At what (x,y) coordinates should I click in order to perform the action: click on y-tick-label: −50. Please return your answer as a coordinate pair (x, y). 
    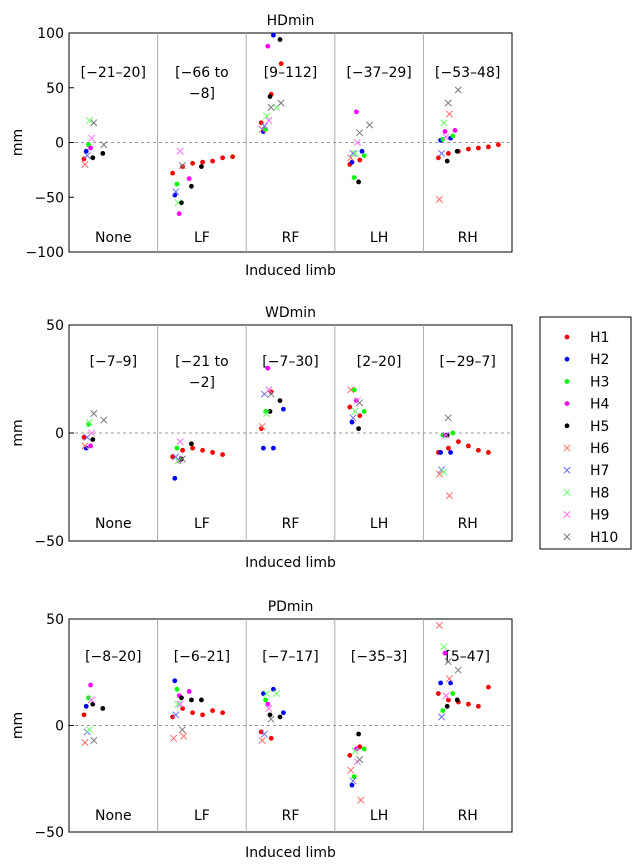
    Looking at the image, I should click on (49, 198).